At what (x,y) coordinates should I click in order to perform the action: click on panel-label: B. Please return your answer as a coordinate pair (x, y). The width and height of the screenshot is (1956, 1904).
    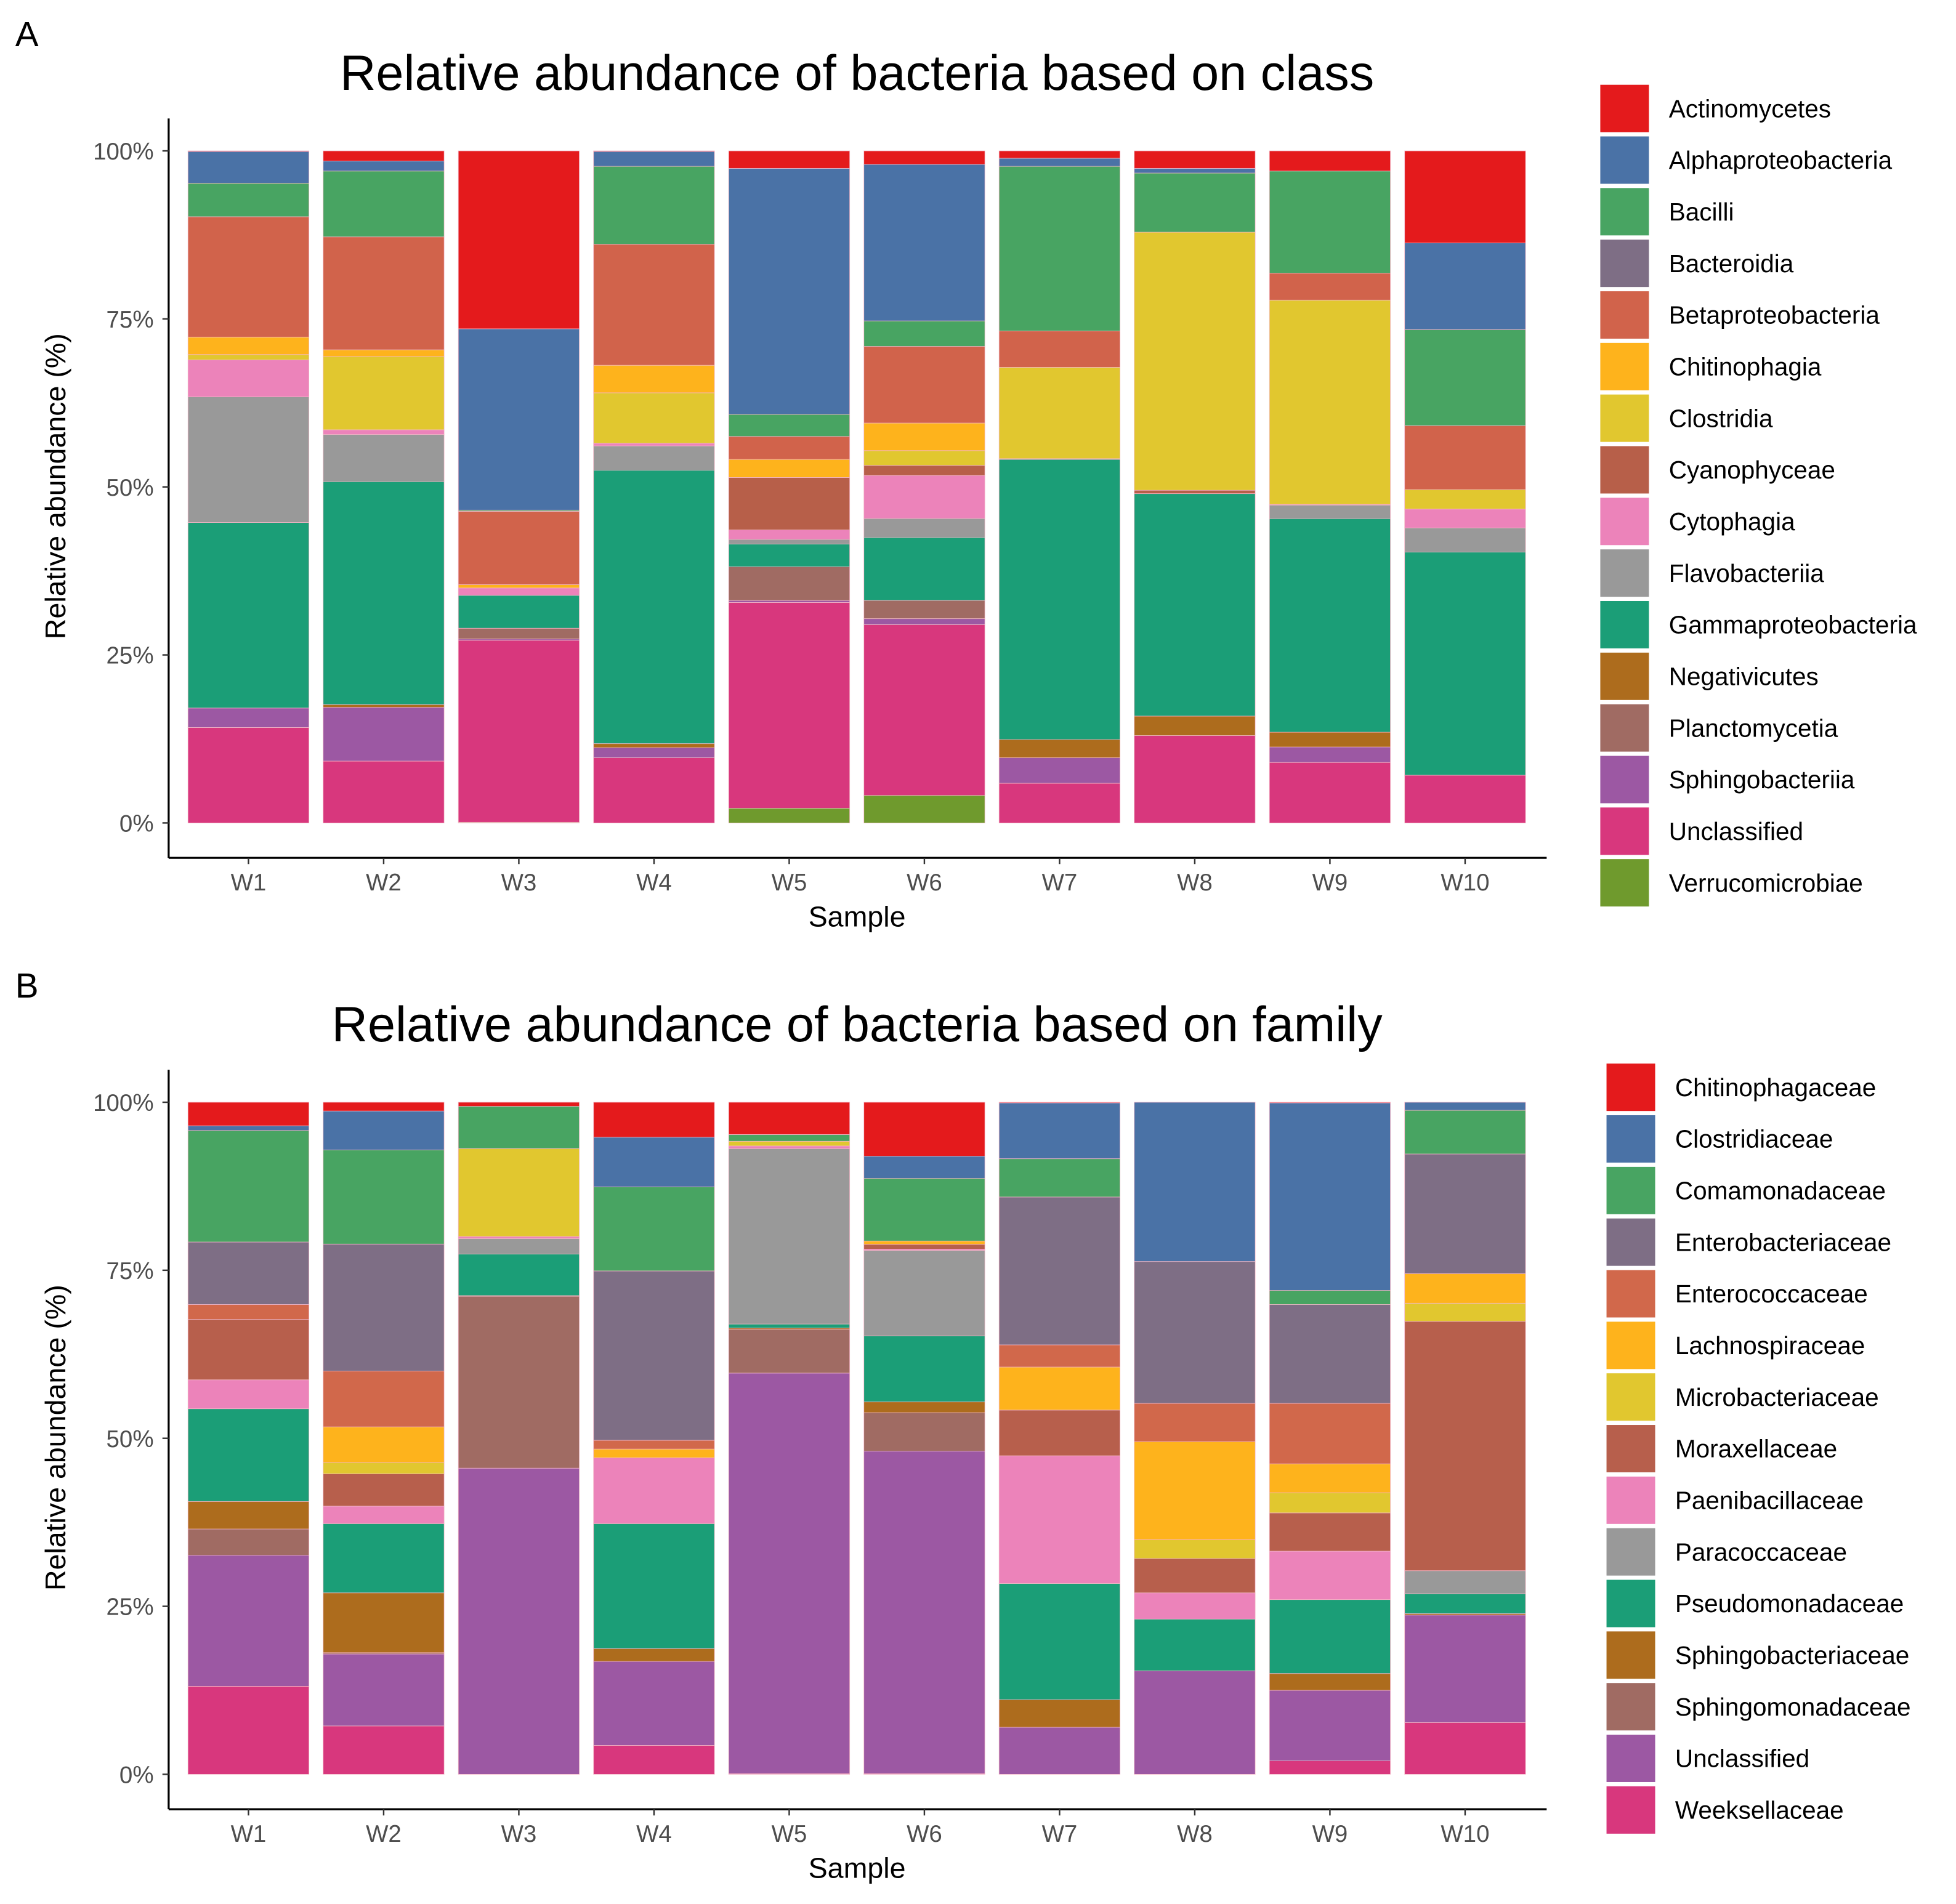
    Looking at the image, I should click on (27, 986).